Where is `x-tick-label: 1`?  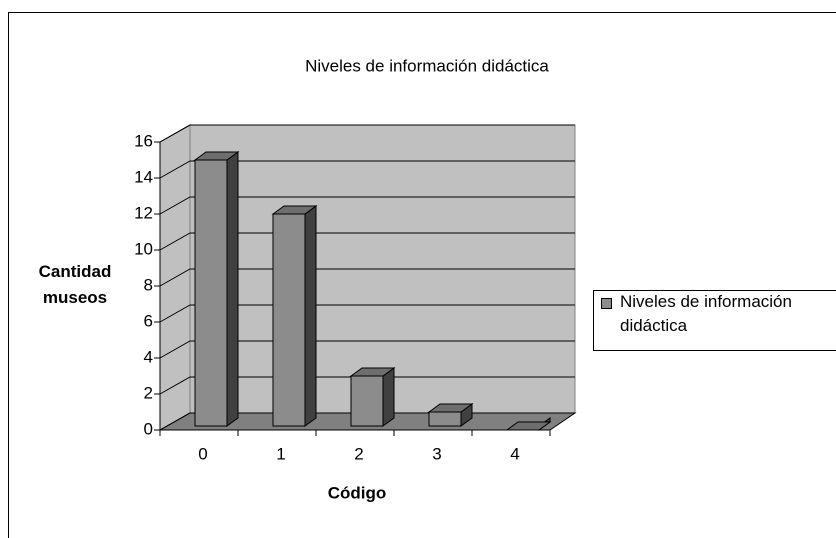 x-tick-label: 1 is located at coordinates (280, 453).